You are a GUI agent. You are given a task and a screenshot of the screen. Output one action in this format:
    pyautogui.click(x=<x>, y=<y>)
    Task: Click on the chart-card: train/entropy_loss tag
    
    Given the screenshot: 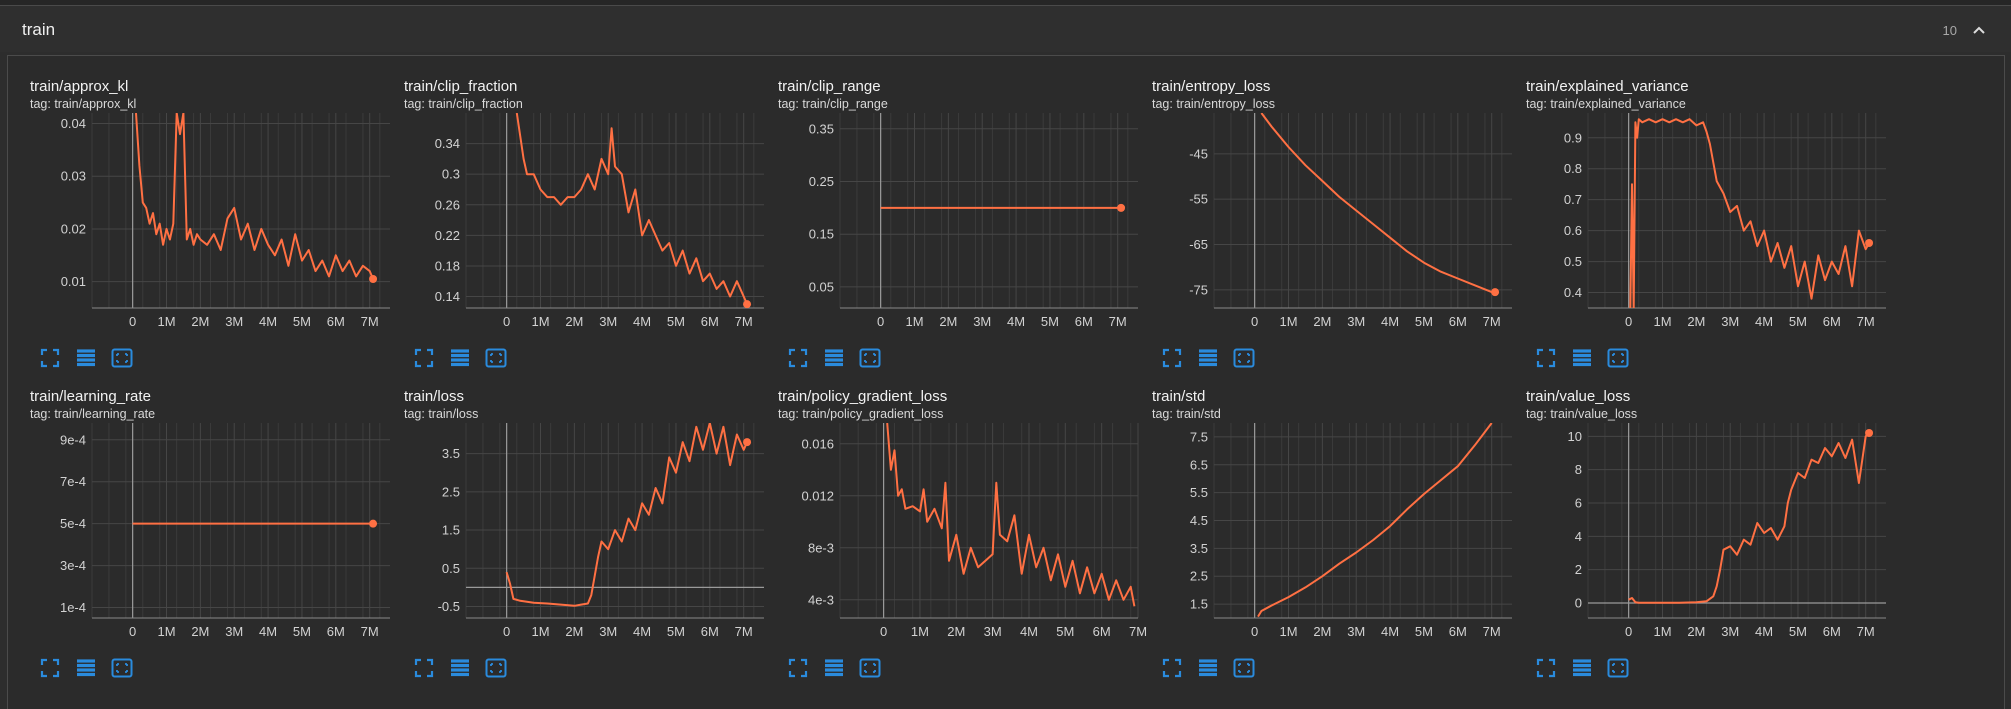 What is the action you would take?
    pyautogui.click(x=1332, y=228)
    